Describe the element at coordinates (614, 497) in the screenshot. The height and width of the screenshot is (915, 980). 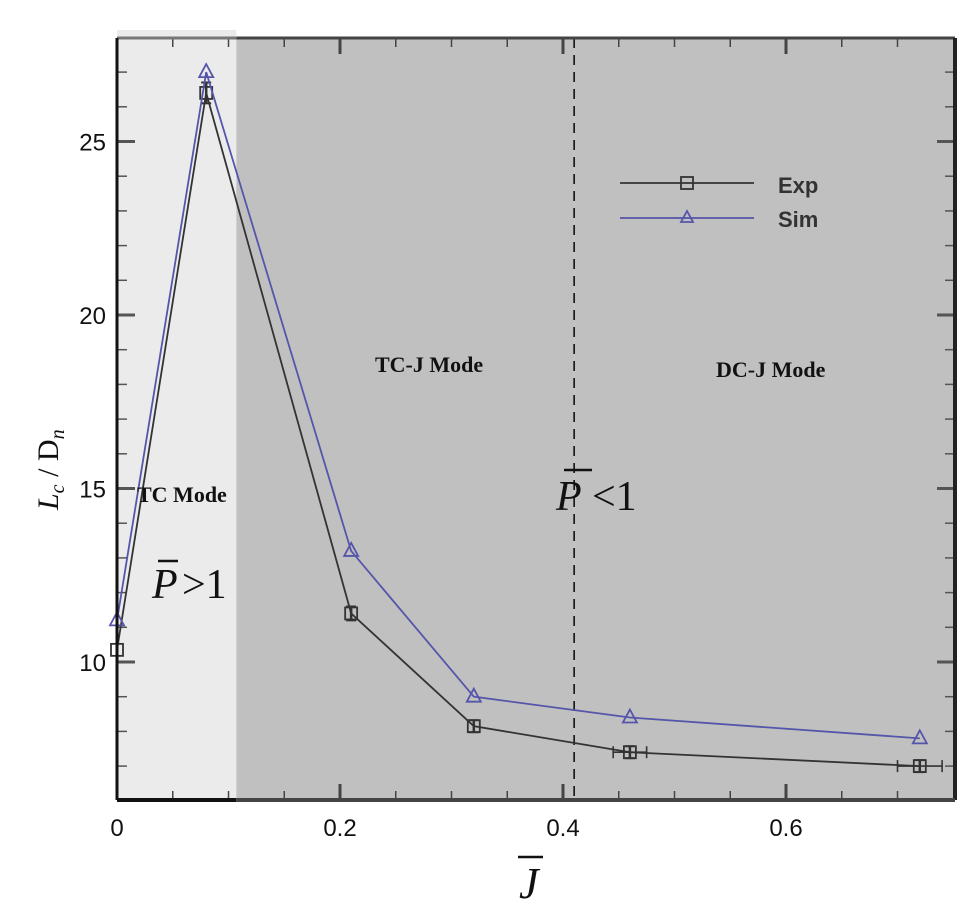
I see `svg-text: <1` at that location.